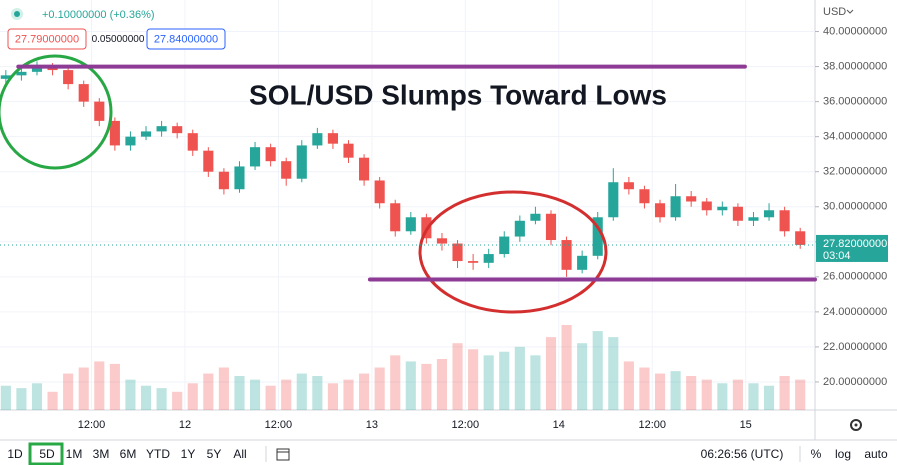 The image size is (897, 465). I want to click on range-button: 5Y, so click(214, 454).